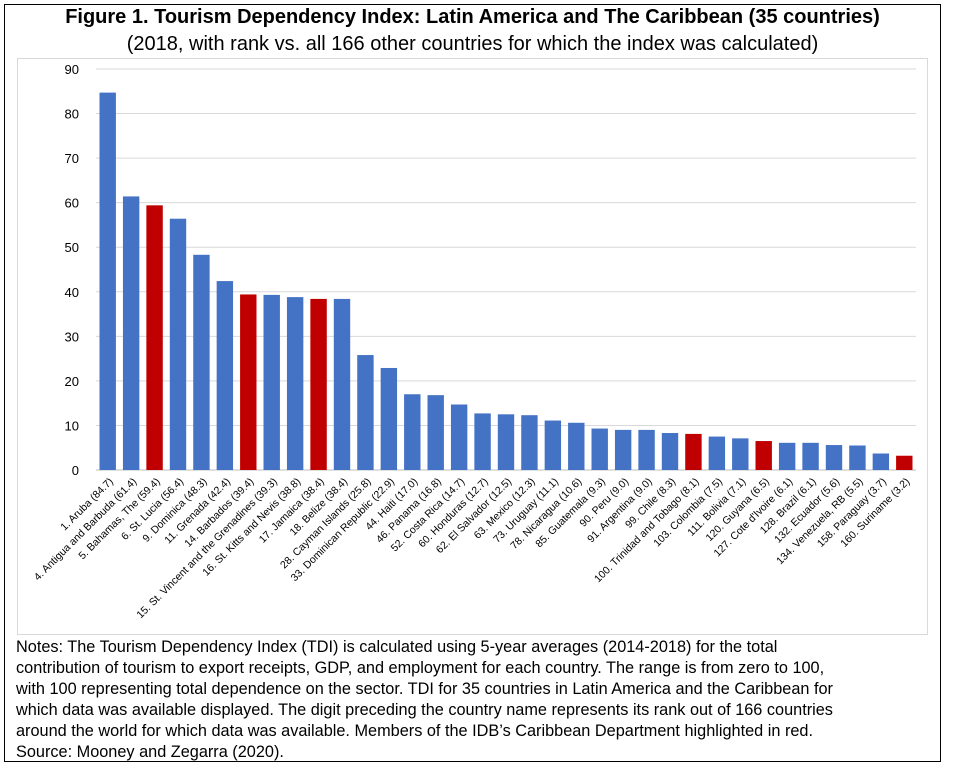 The height and width of the screenshot is (767, 957). I want to click on y-tick-label: 50, so click(72, 247).